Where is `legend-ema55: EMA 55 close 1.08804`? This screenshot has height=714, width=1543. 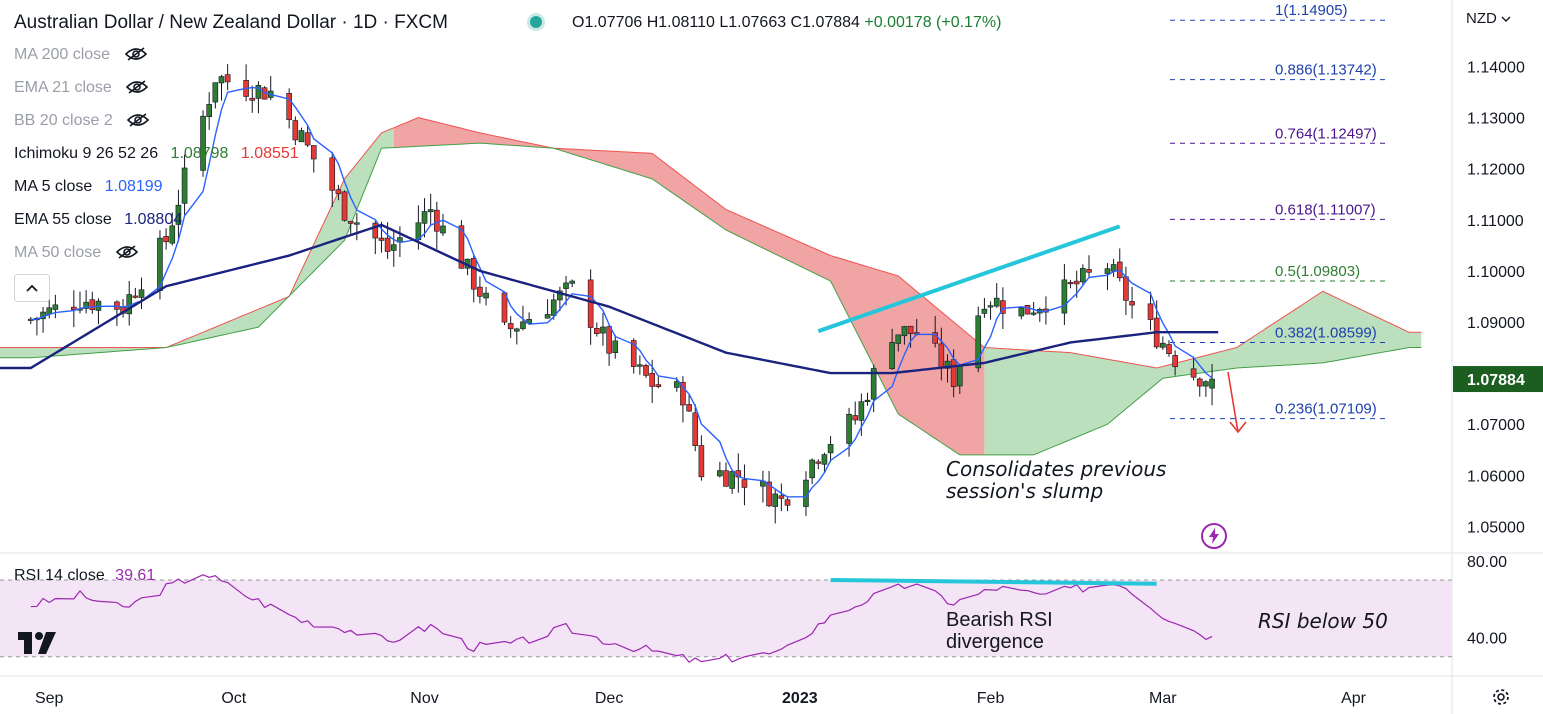 legend-ema55: EMA 55 close 1.08804 is located at coordinates (98, 220).